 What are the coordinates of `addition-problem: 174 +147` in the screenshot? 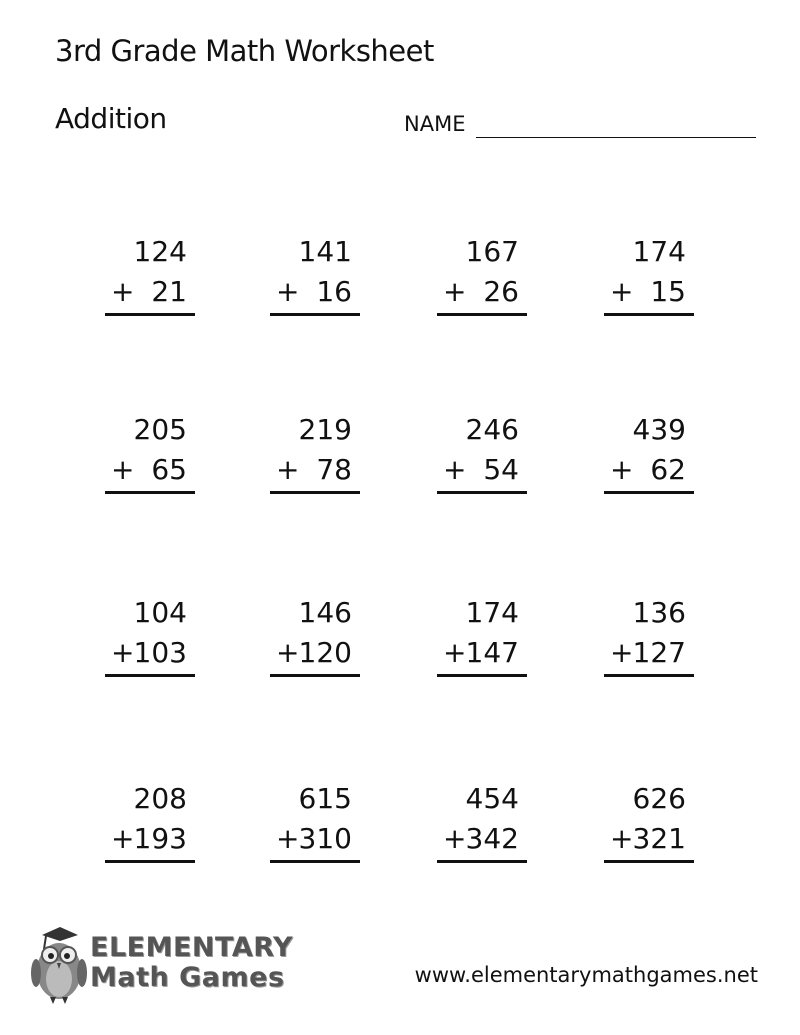 It's located at (482, 637).